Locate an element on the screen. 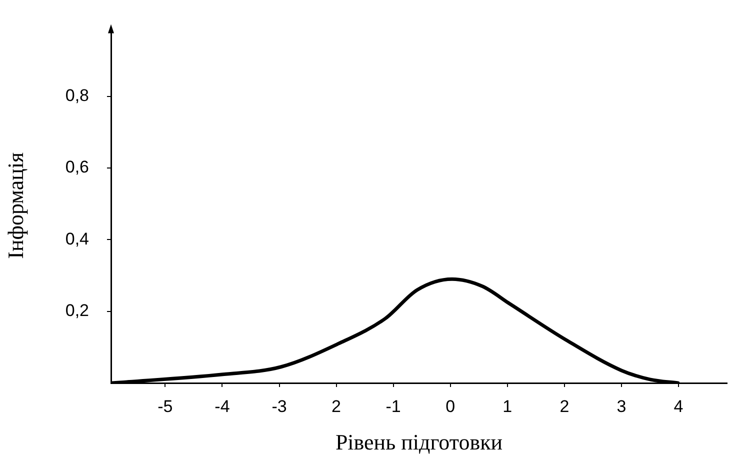  x-tick-label: 3 is located at coordinates (621, 406).